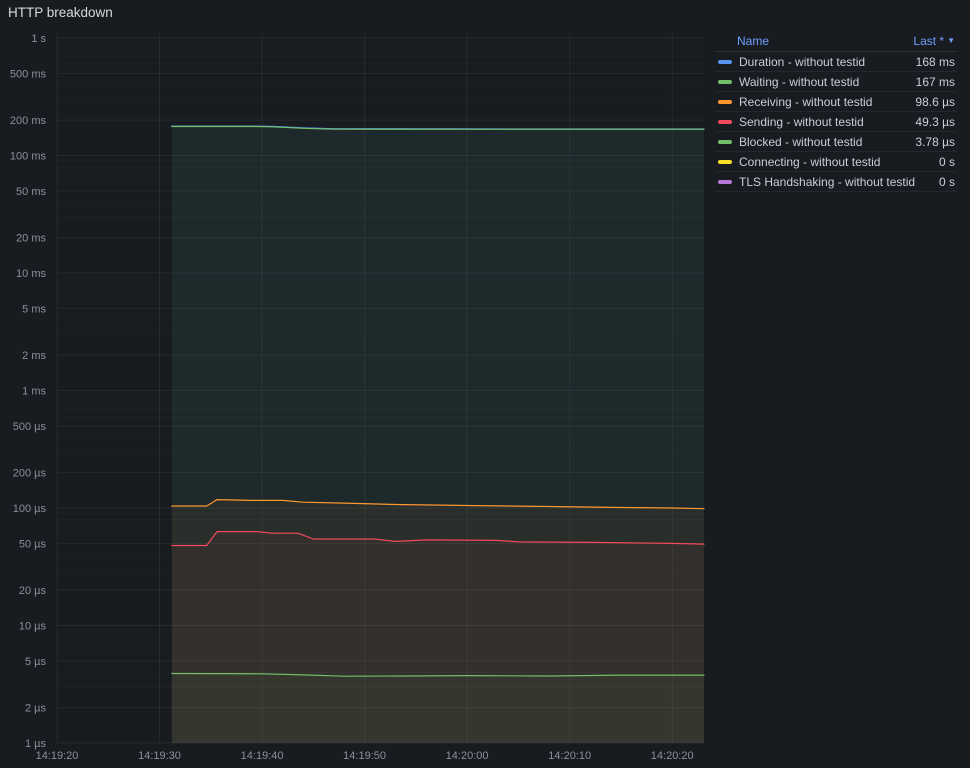 Image resolution: width=970 pixels, height=768 pixels. I want to click on y-axis-label: 1 s, so click(38, 39).